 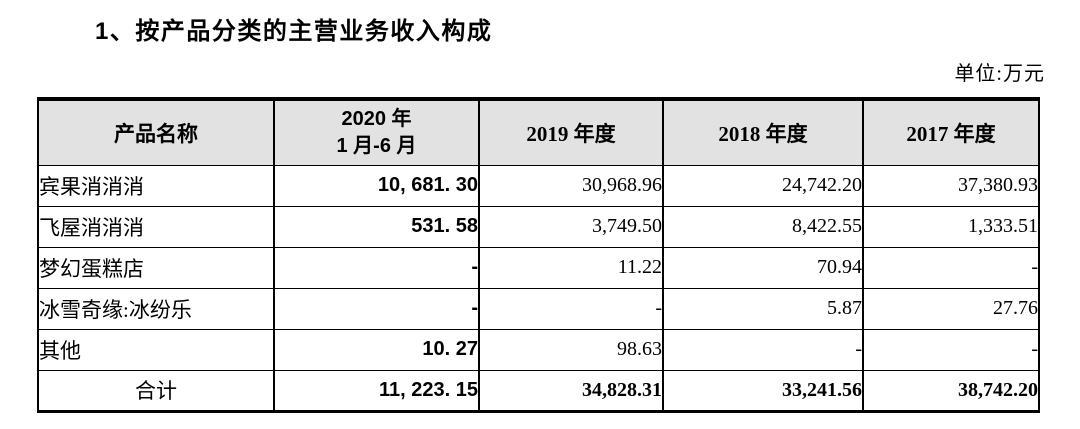 I want to click on value-2017-cell: 1,333.51, so click(x=951, y=226).